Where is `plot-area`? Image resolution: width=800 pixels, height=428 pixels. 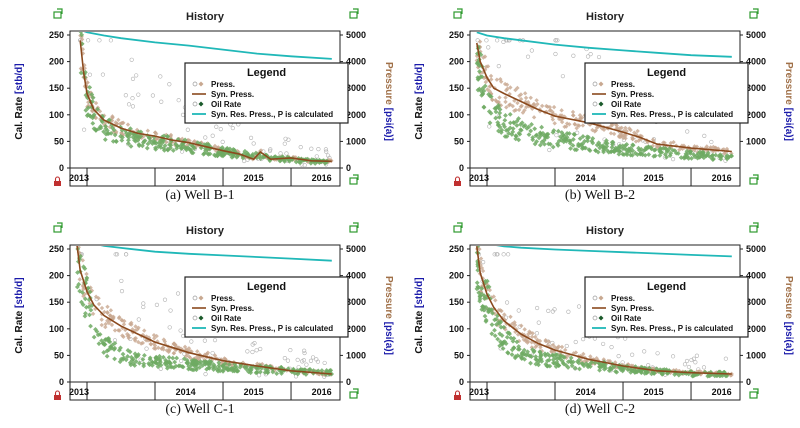
plot-area is located at coordinates (604, 97).